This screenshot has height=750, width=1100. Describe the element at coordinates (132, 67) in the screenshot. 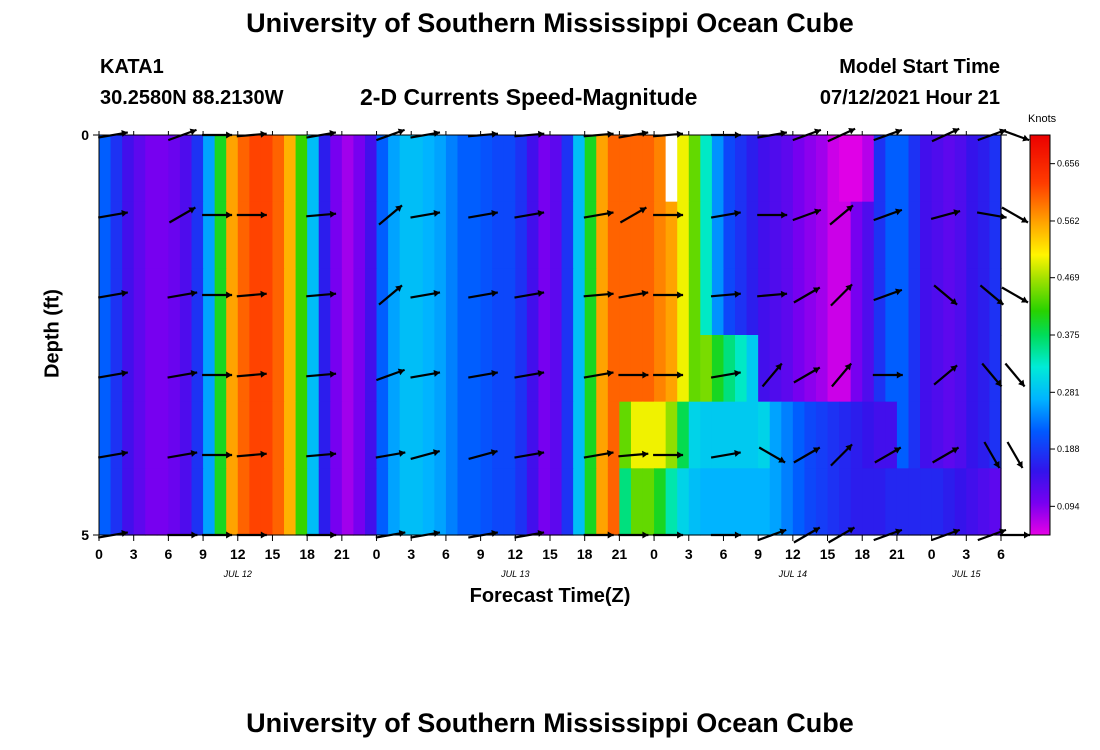

I see `station-id: KATA1` at that location.